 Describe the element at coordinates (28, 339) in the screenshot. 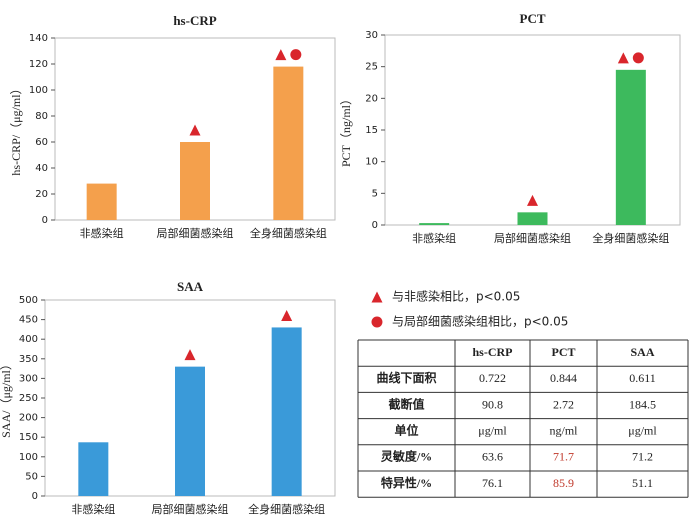

I see `y-tick-label: 400` at that location.